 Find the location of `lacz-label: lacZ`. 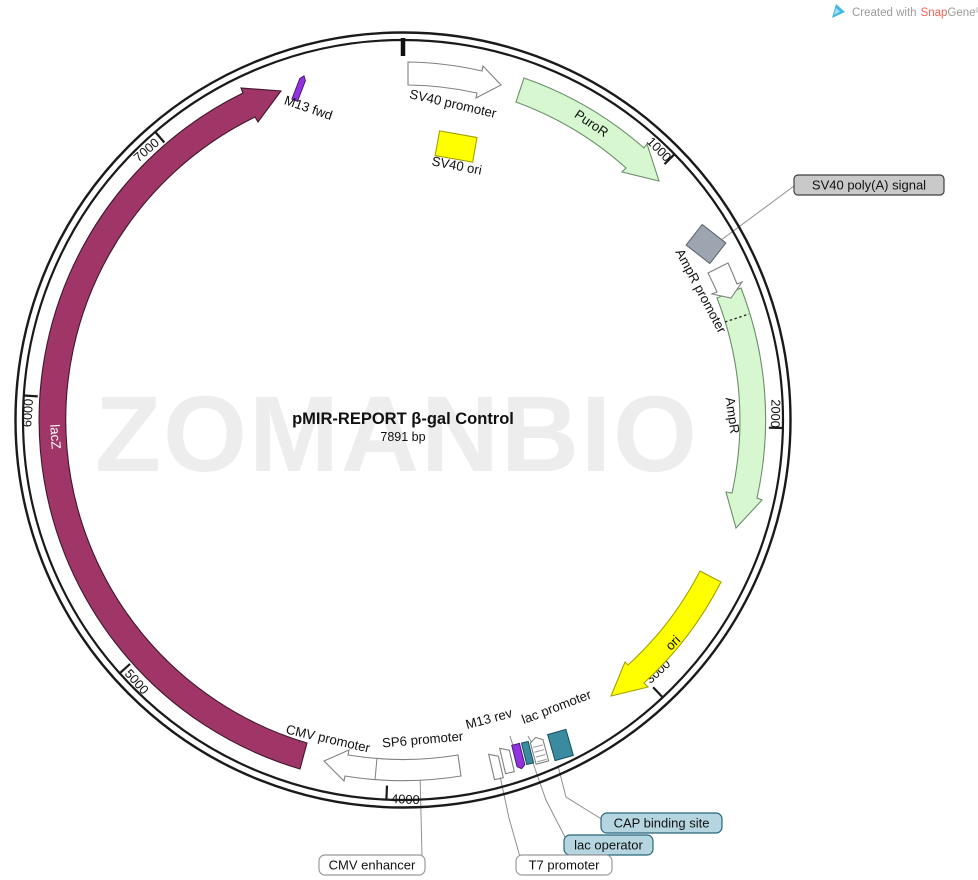

lacz-label: lacZ is located at coordinates (55, 437).